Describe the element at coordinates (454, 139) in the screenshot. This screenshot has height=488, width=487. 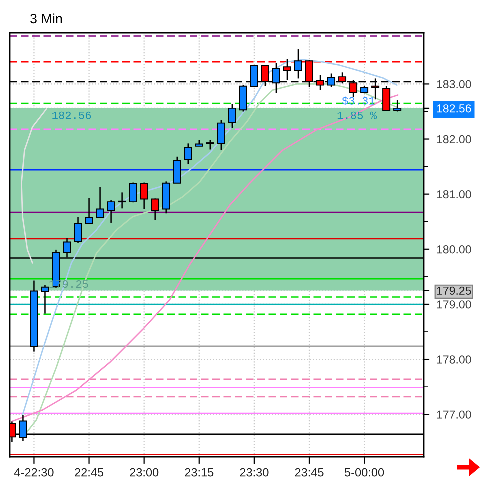
I see `y-tick-label: 182.00` at that location.